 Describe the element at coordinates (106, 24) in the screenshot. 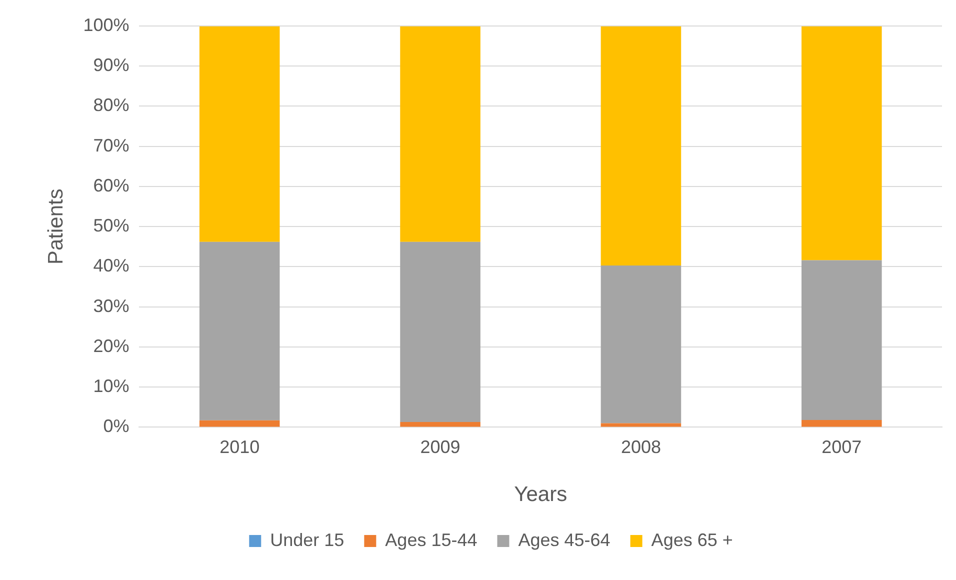

I see `y-tick-label: 100%` at that location.